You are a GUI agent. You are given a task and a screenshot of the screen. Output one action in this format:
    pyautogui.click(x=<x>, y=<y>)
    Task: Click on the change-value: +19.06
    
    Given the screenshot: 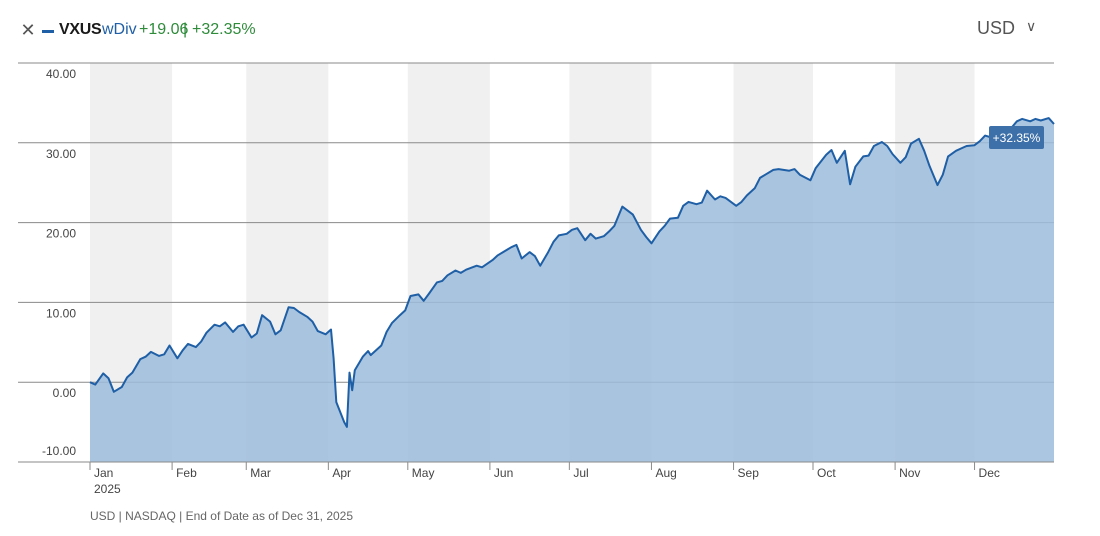 What is the action you would take?
    pyautogui.click(x=164, y=29)
    